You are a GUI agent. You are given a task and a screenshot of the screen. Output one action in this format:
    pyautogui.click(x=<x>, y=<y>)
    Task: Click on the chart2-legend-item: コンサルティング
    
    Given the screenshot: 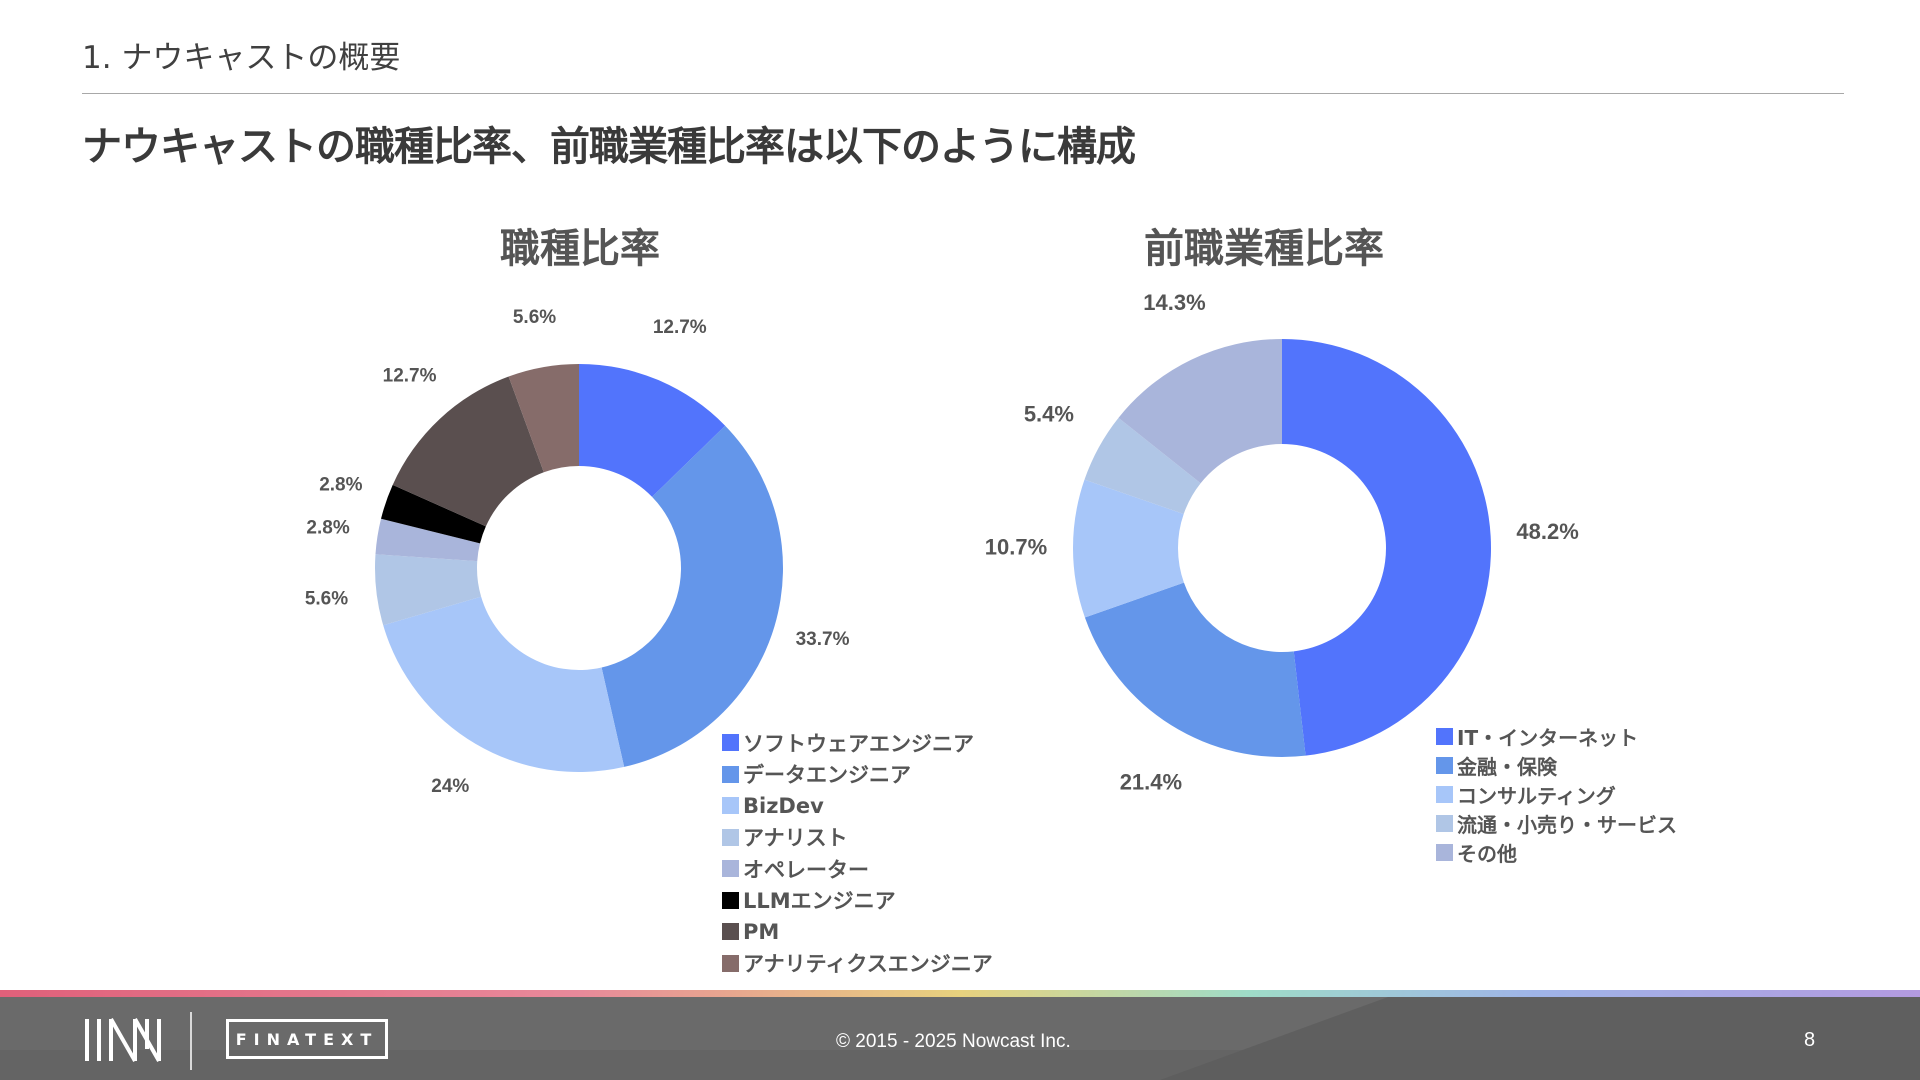 What is the action you would take?
    pyautogui.click(x=1556, y=794)
    